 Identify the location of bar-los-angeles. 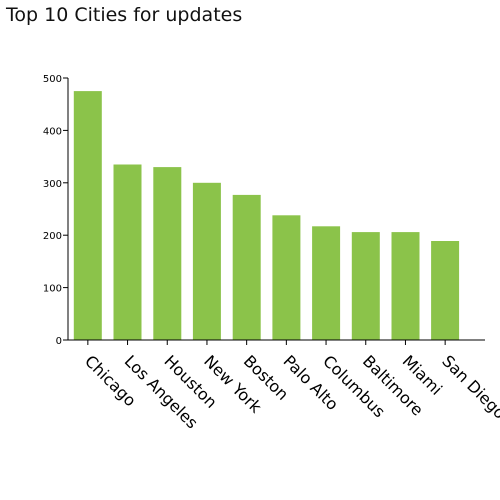
(127, 252).